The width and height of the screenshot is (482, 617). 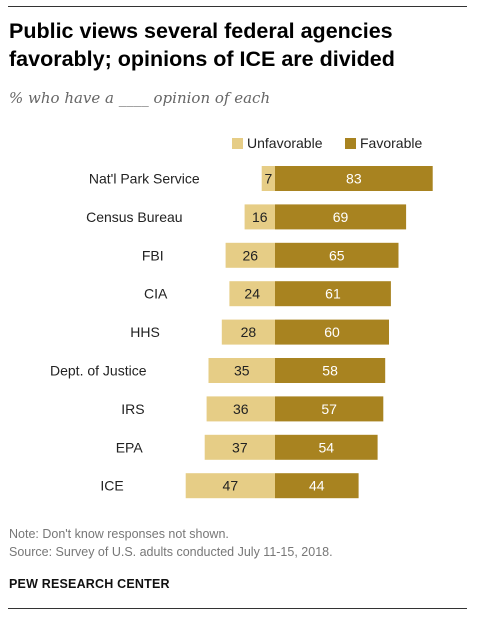 I want to click on value-label-unfavorable-irs: 36, so click(x=241, y=409).